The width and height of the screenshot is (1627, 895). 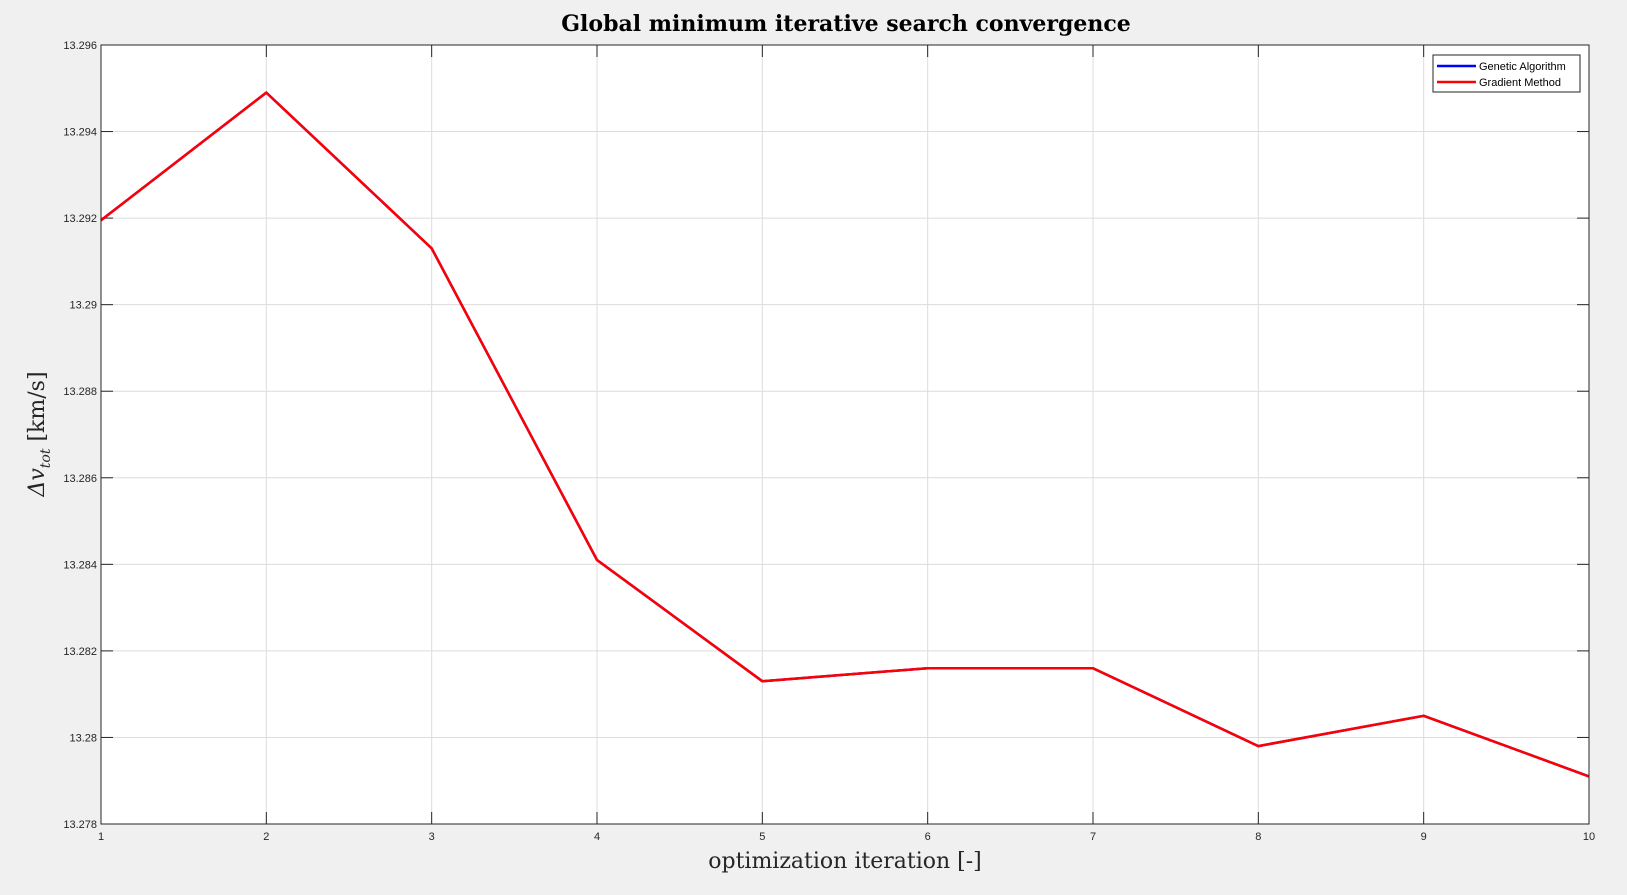 What do you see at coordinates (83, 738) in the screenshot?
I see `y-tick-label: 13.28` at bounding box center [83, 738].